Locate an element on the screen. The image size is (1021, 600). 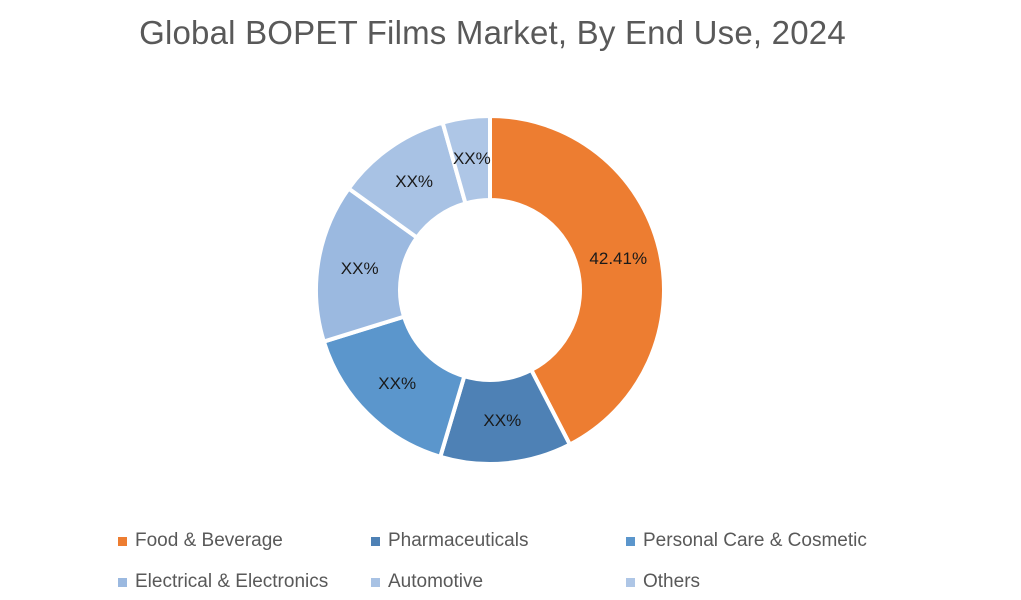
legend-label: Others is located at coordinates (672, 581).